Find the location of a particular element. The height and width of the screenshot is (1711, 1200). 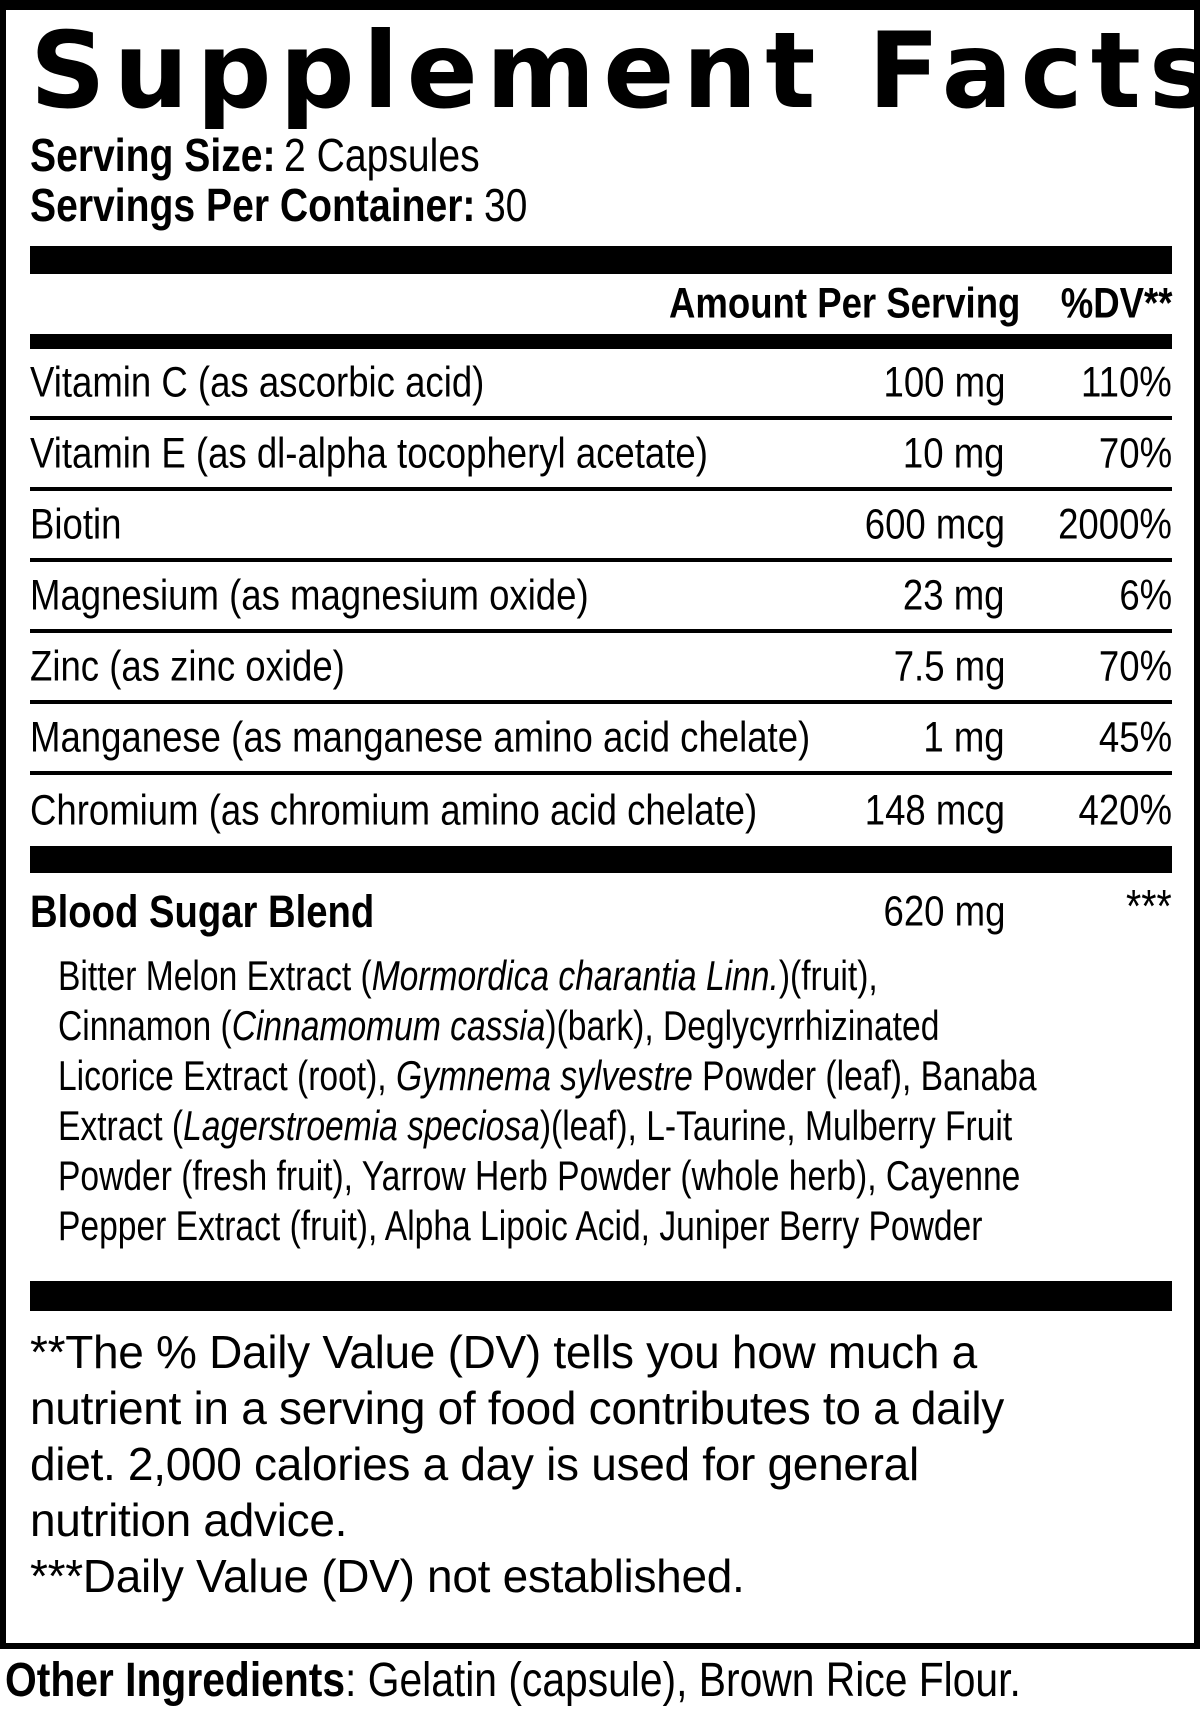

nutrient-amount: 100 mg is located at coordinates (944, 382).